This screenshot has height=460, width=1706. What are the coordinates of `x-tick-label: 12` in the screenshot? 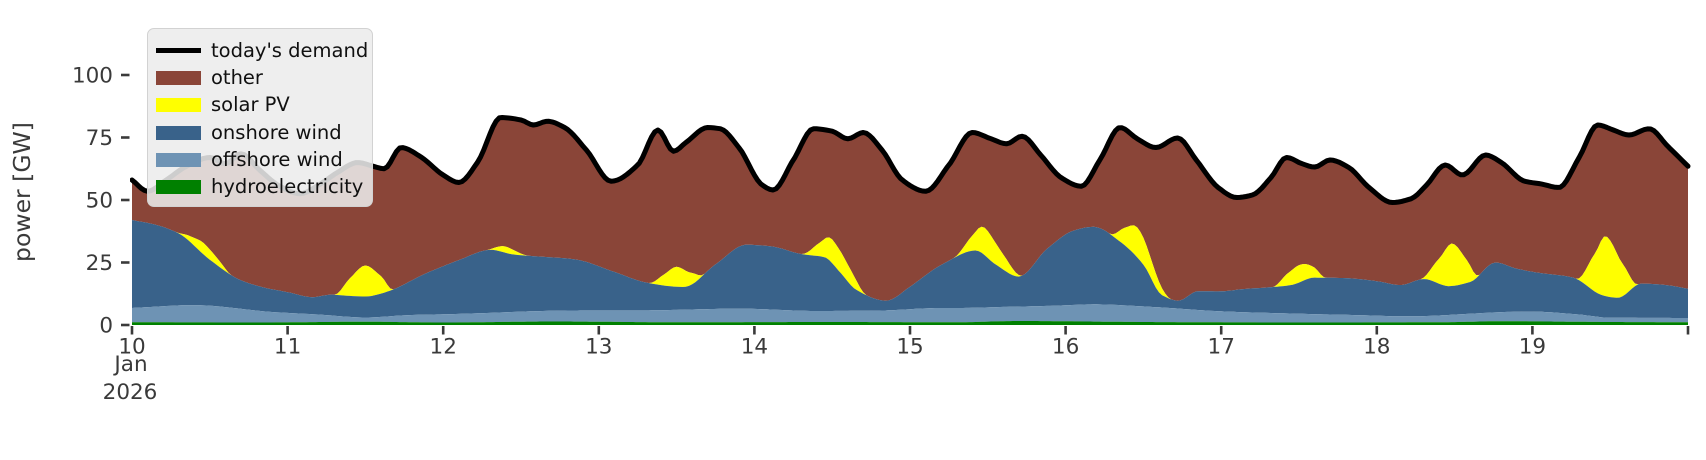 It's located at (443, 347).